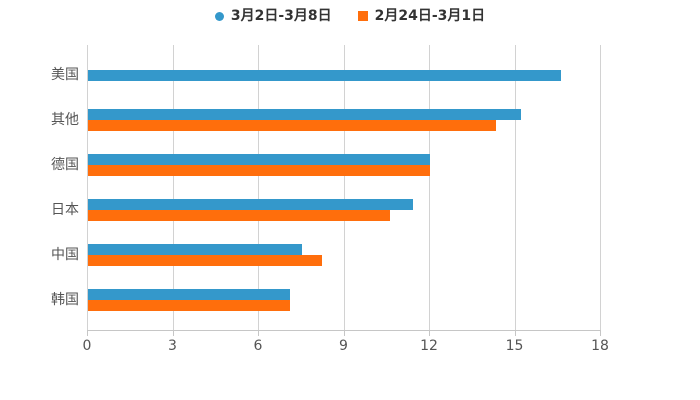 The image size is (700, 400). I want to click on square-marker-icon, so click(362, 16).